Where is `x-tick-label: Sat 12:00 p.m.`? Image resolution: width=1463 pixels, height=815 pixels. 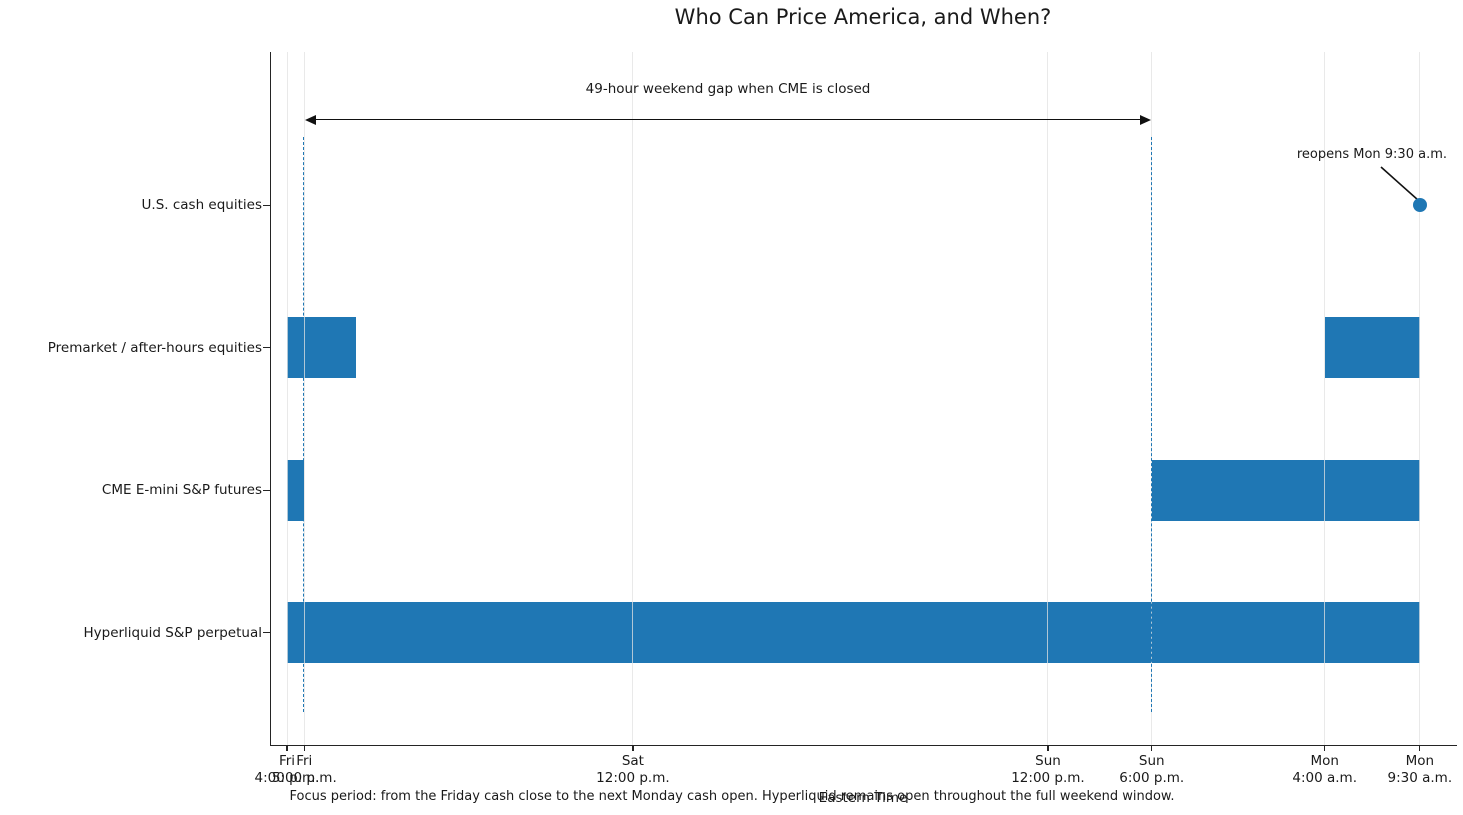
x-tick-label: Sat 12:00 p.m. is located at coordinates (633, 769).